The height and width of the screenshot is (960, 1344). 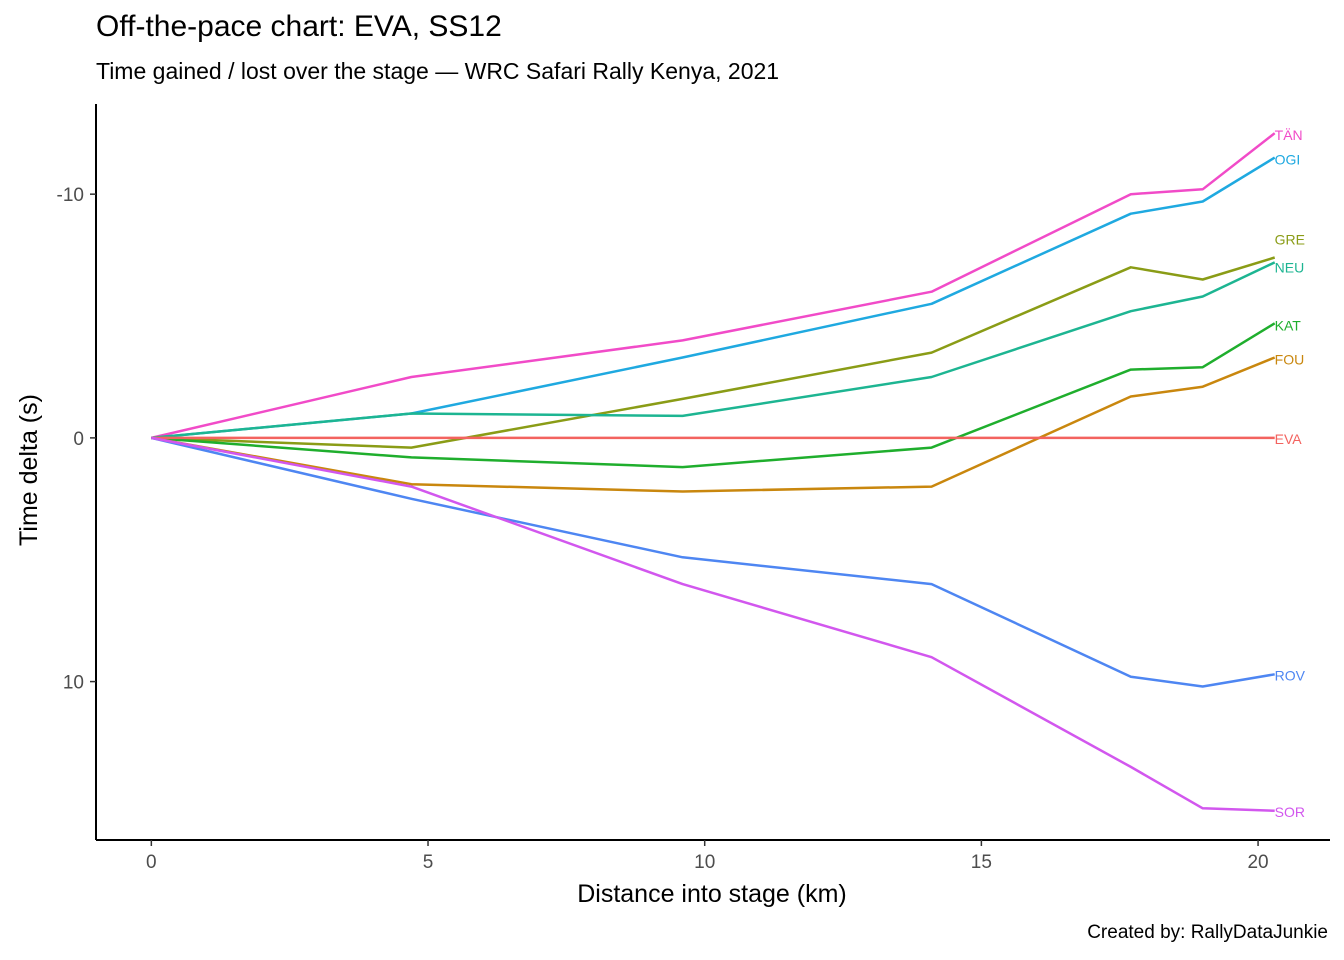 What do you see at coordinates (1289, 135) in the screenshot?
I see `series-label-tän: TÄN` at bounding box center [1289, 135].